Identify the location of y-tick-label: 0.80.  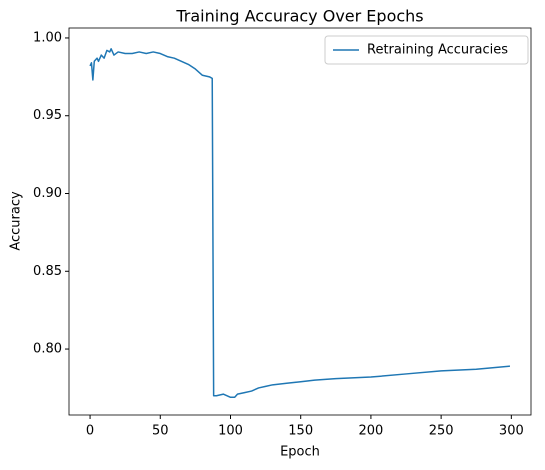
(47, 349).